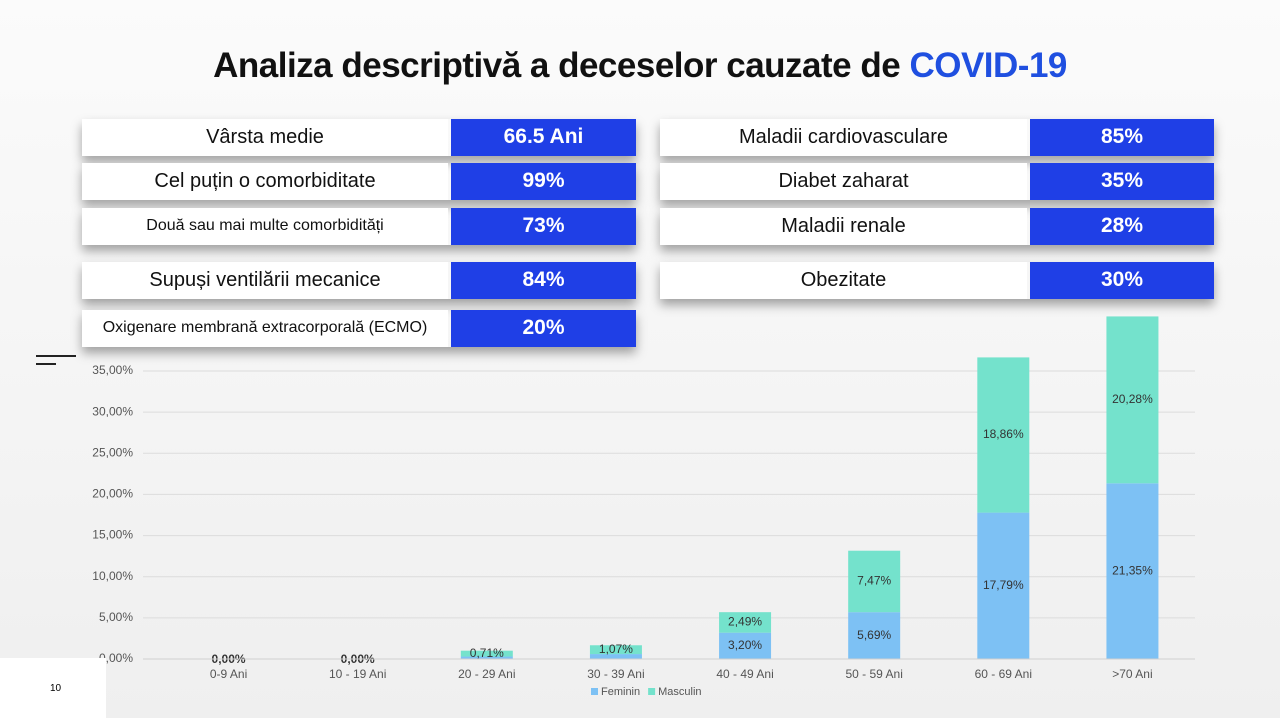 The image size is (1280, 718). I want to click on data-label: 7,47%, so click(874, 581).